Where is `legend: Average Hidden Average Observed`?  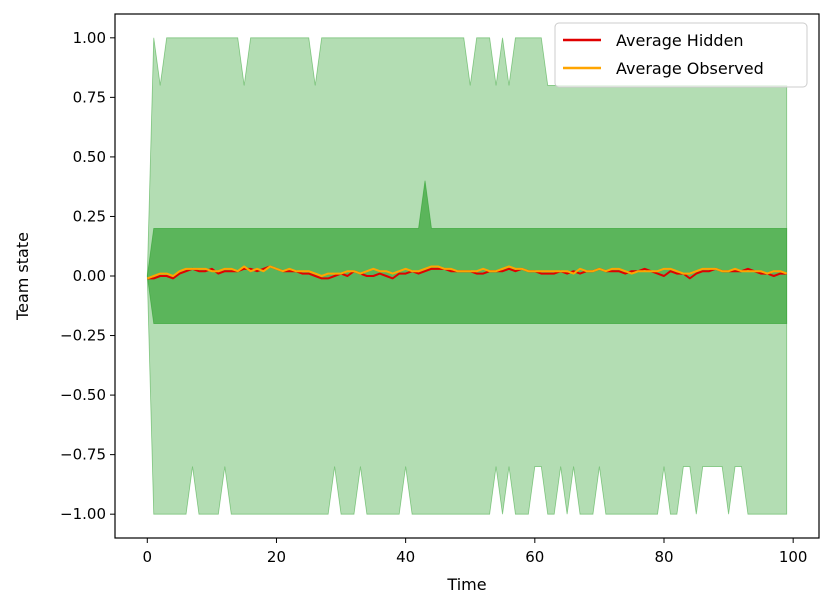 legend: Average Hidden Average Observed is located at coordinates (681, 55).